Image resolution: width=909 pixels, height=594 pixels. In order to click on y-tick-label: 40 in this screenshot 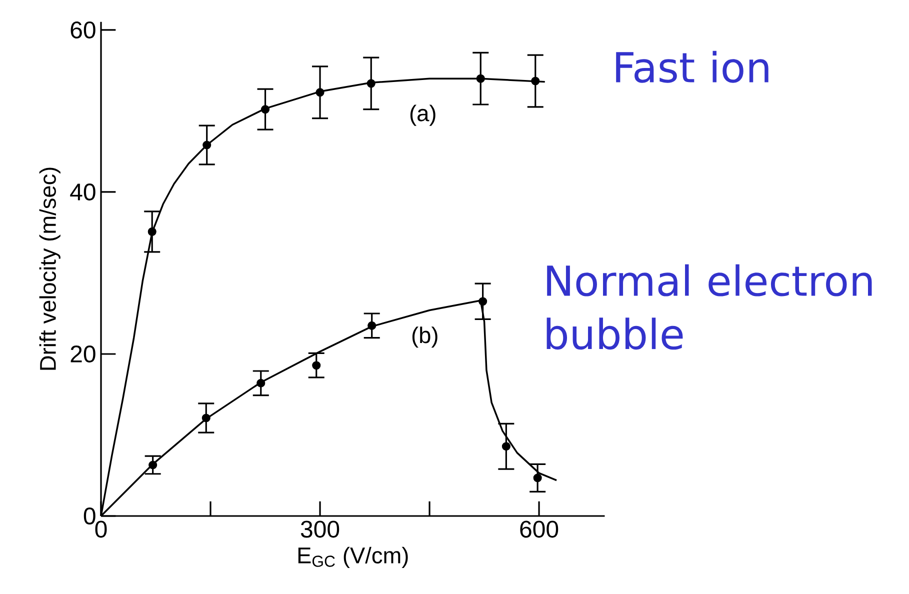, I will do `click(83, 191)`.